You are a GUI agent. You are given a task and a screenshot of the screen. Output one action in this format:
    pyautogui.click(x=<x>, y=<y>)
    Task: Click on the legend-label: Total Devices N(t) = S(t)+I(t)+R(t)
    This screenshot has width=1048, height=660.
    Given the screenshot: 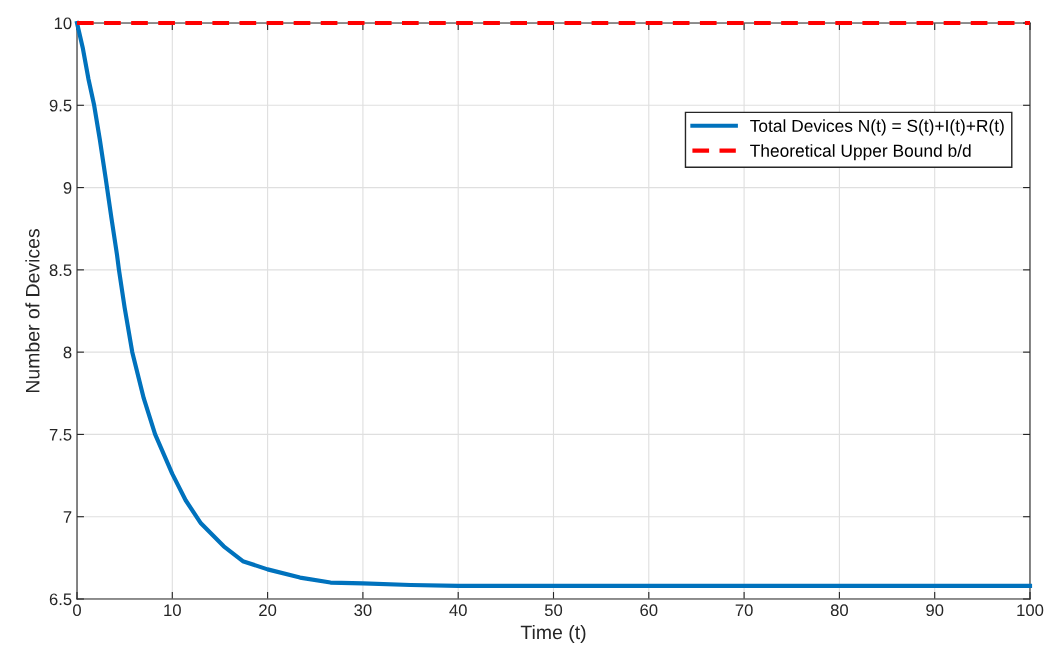 What is the action you would take?
    pyautogui.click(x=877, y=127)
    